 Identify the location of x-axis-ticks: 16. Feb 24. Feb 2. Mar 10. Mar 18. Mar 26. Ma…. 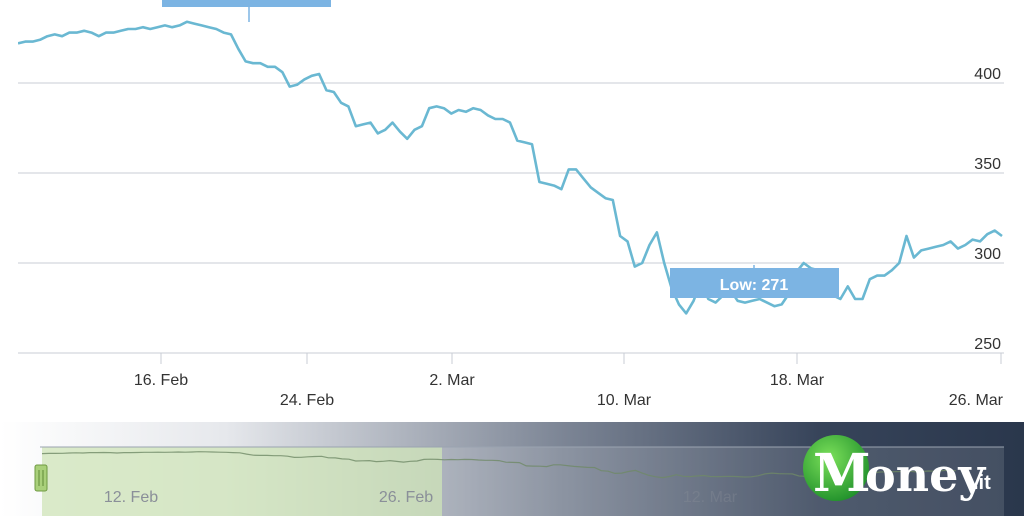
(569, 381).